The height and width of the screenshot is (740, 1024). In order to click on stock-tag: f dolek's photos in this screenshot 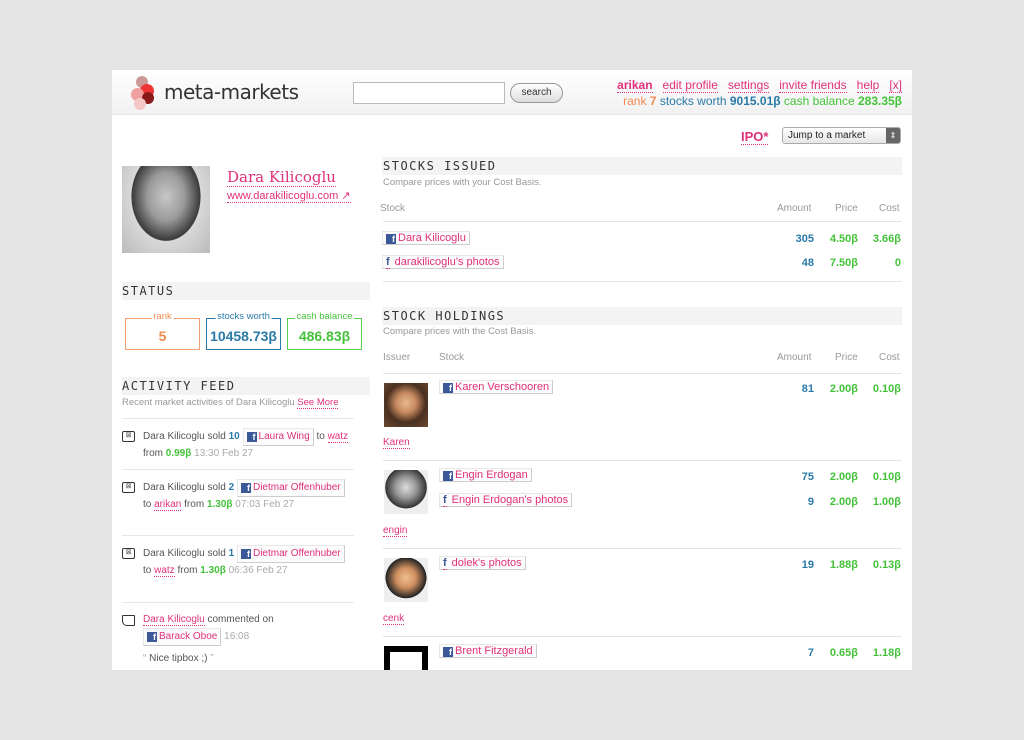, I will do `click(482, 563)`.